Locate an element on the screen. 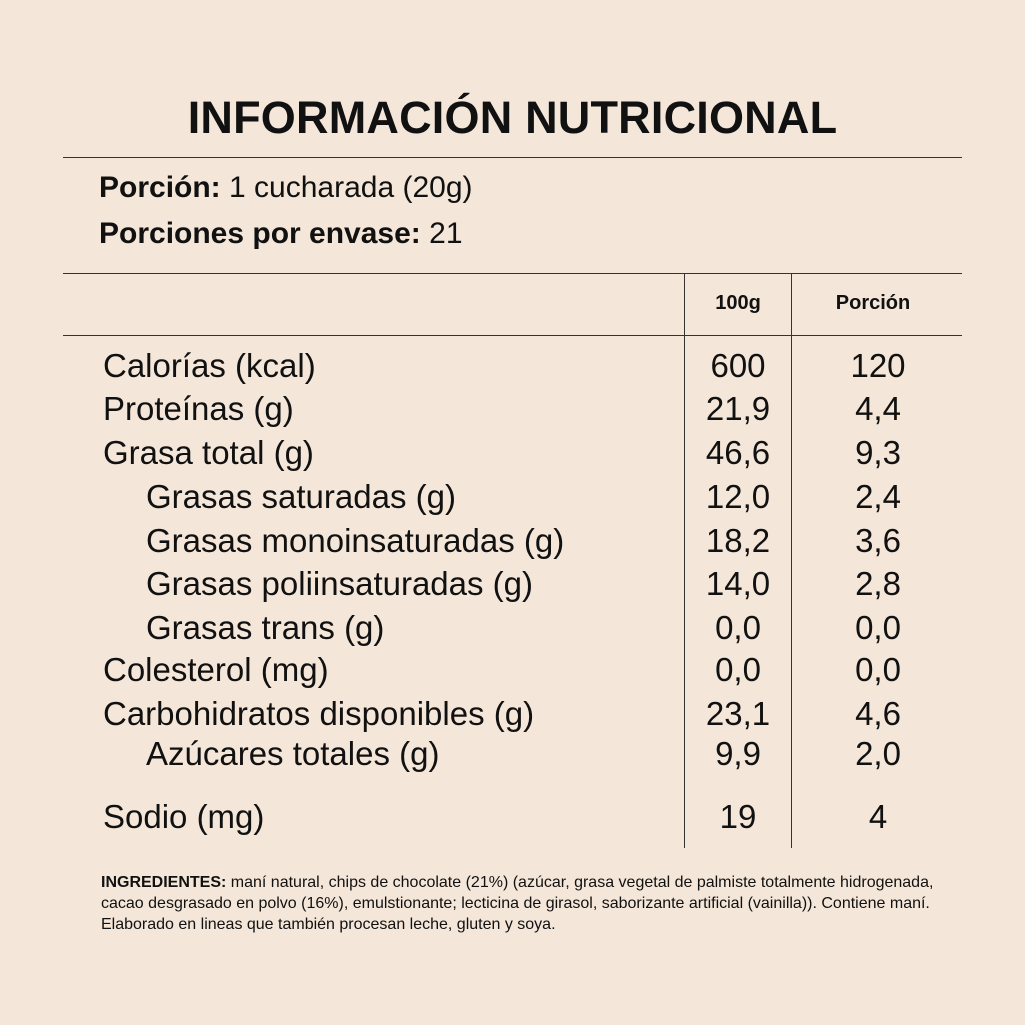 Image resolution: width=1025 pixels, height=1025 pixels. nutrient-label: Sodio (mg) is located at coordinates (184, 816).